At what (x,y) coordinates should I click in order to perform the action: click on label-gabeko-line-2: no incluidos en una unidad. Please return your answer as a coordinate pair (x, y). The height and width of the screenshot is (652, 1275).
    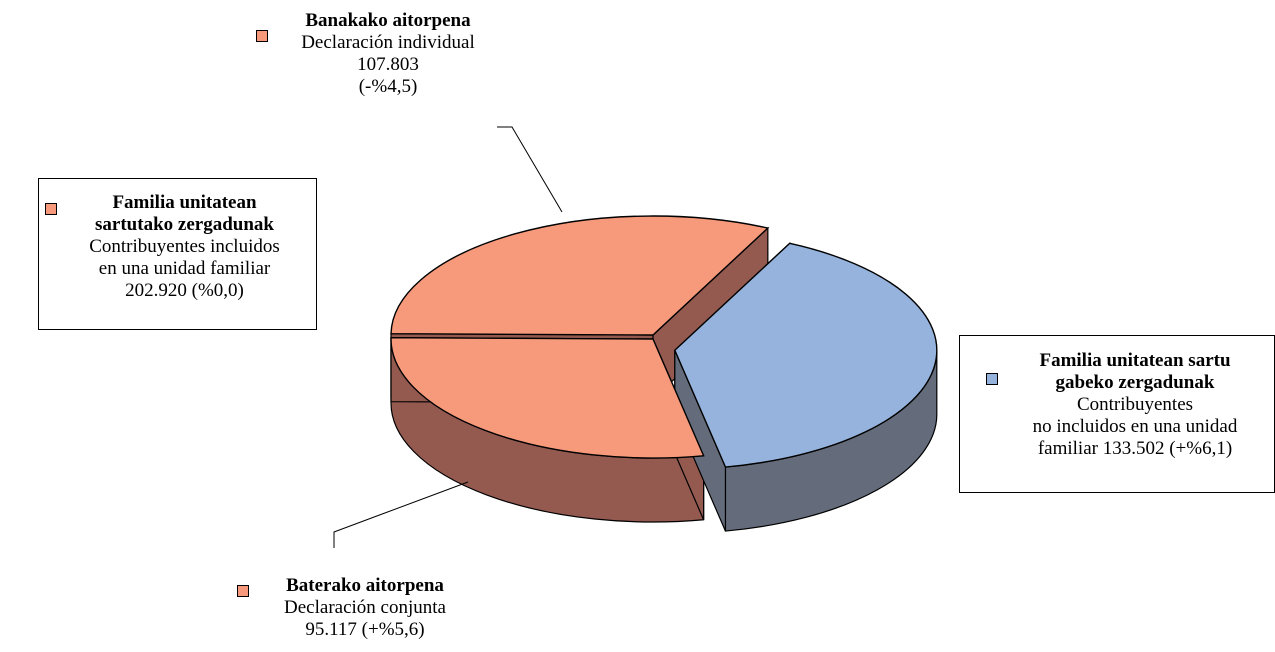
    Looking at the image, I should click on (1135, 426).